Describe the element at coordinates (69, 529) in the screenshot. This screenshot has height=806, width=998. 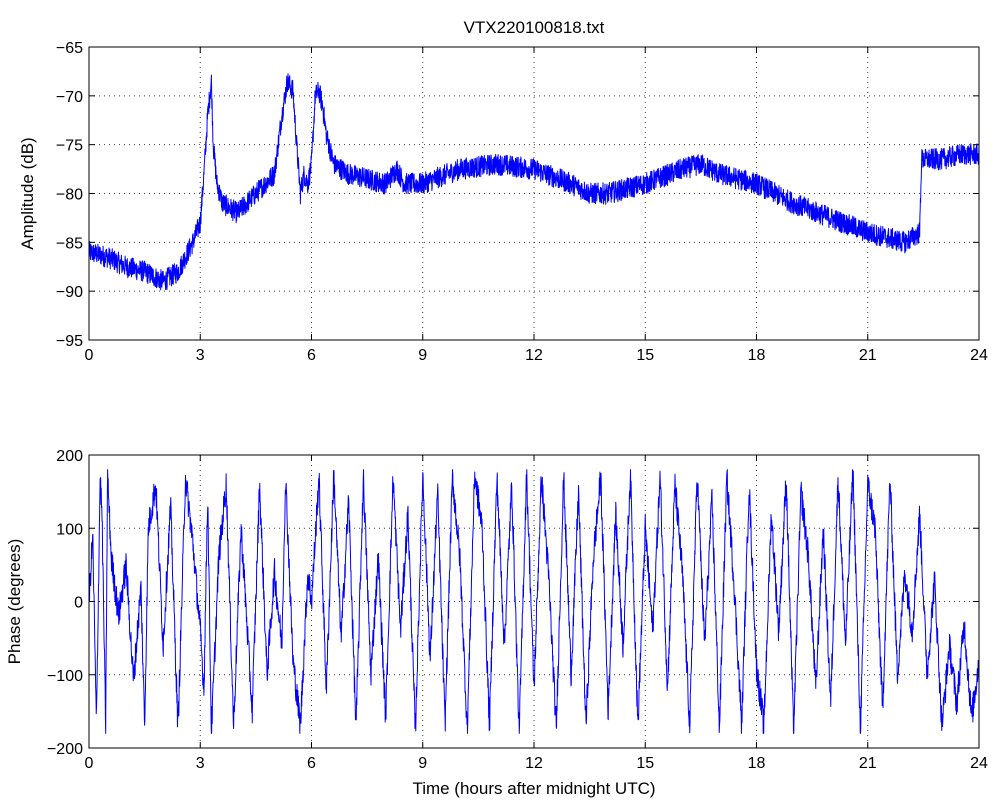
I see `y-tick-label: 100` at that location.